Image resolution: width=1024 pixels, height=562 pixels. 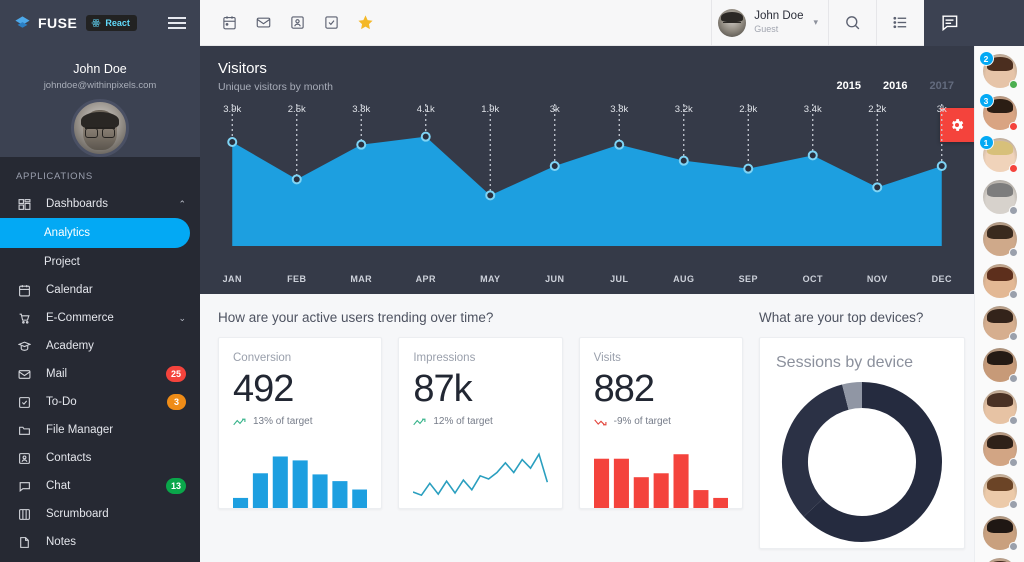 What do you see at coordinates (100, 101) in the screenshot?
I see `sidebar-user-block: John Doe johndoe@withinpixels.com` at bounding box center [100, 101].